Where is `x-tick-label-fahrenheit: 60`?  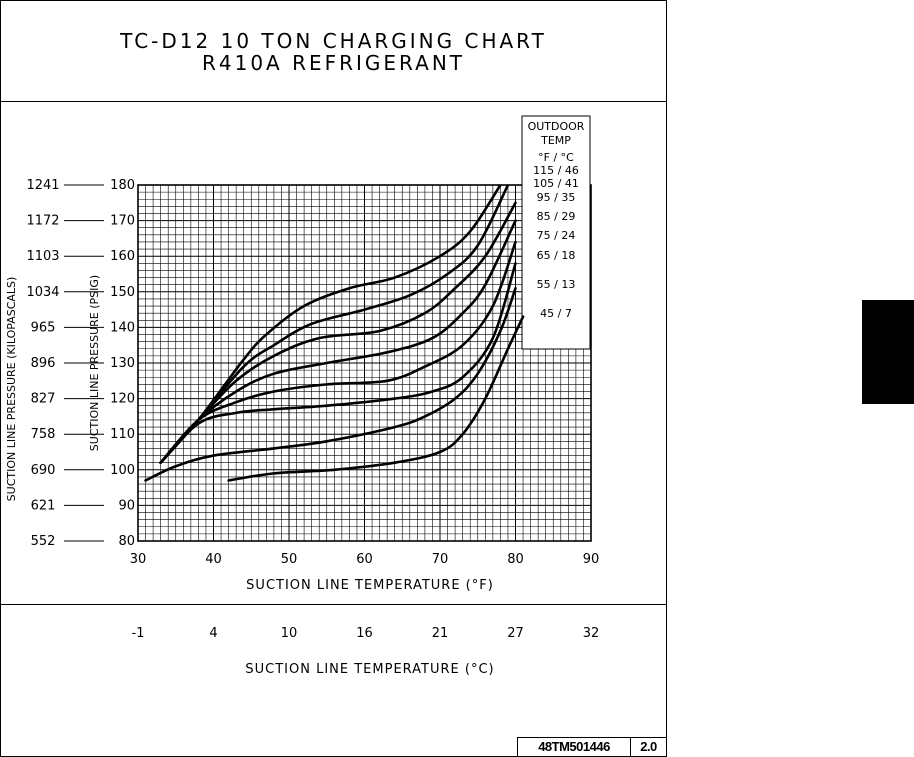 x-tick-label-fahrenheit: 60 is located at coordinates (364, 559).